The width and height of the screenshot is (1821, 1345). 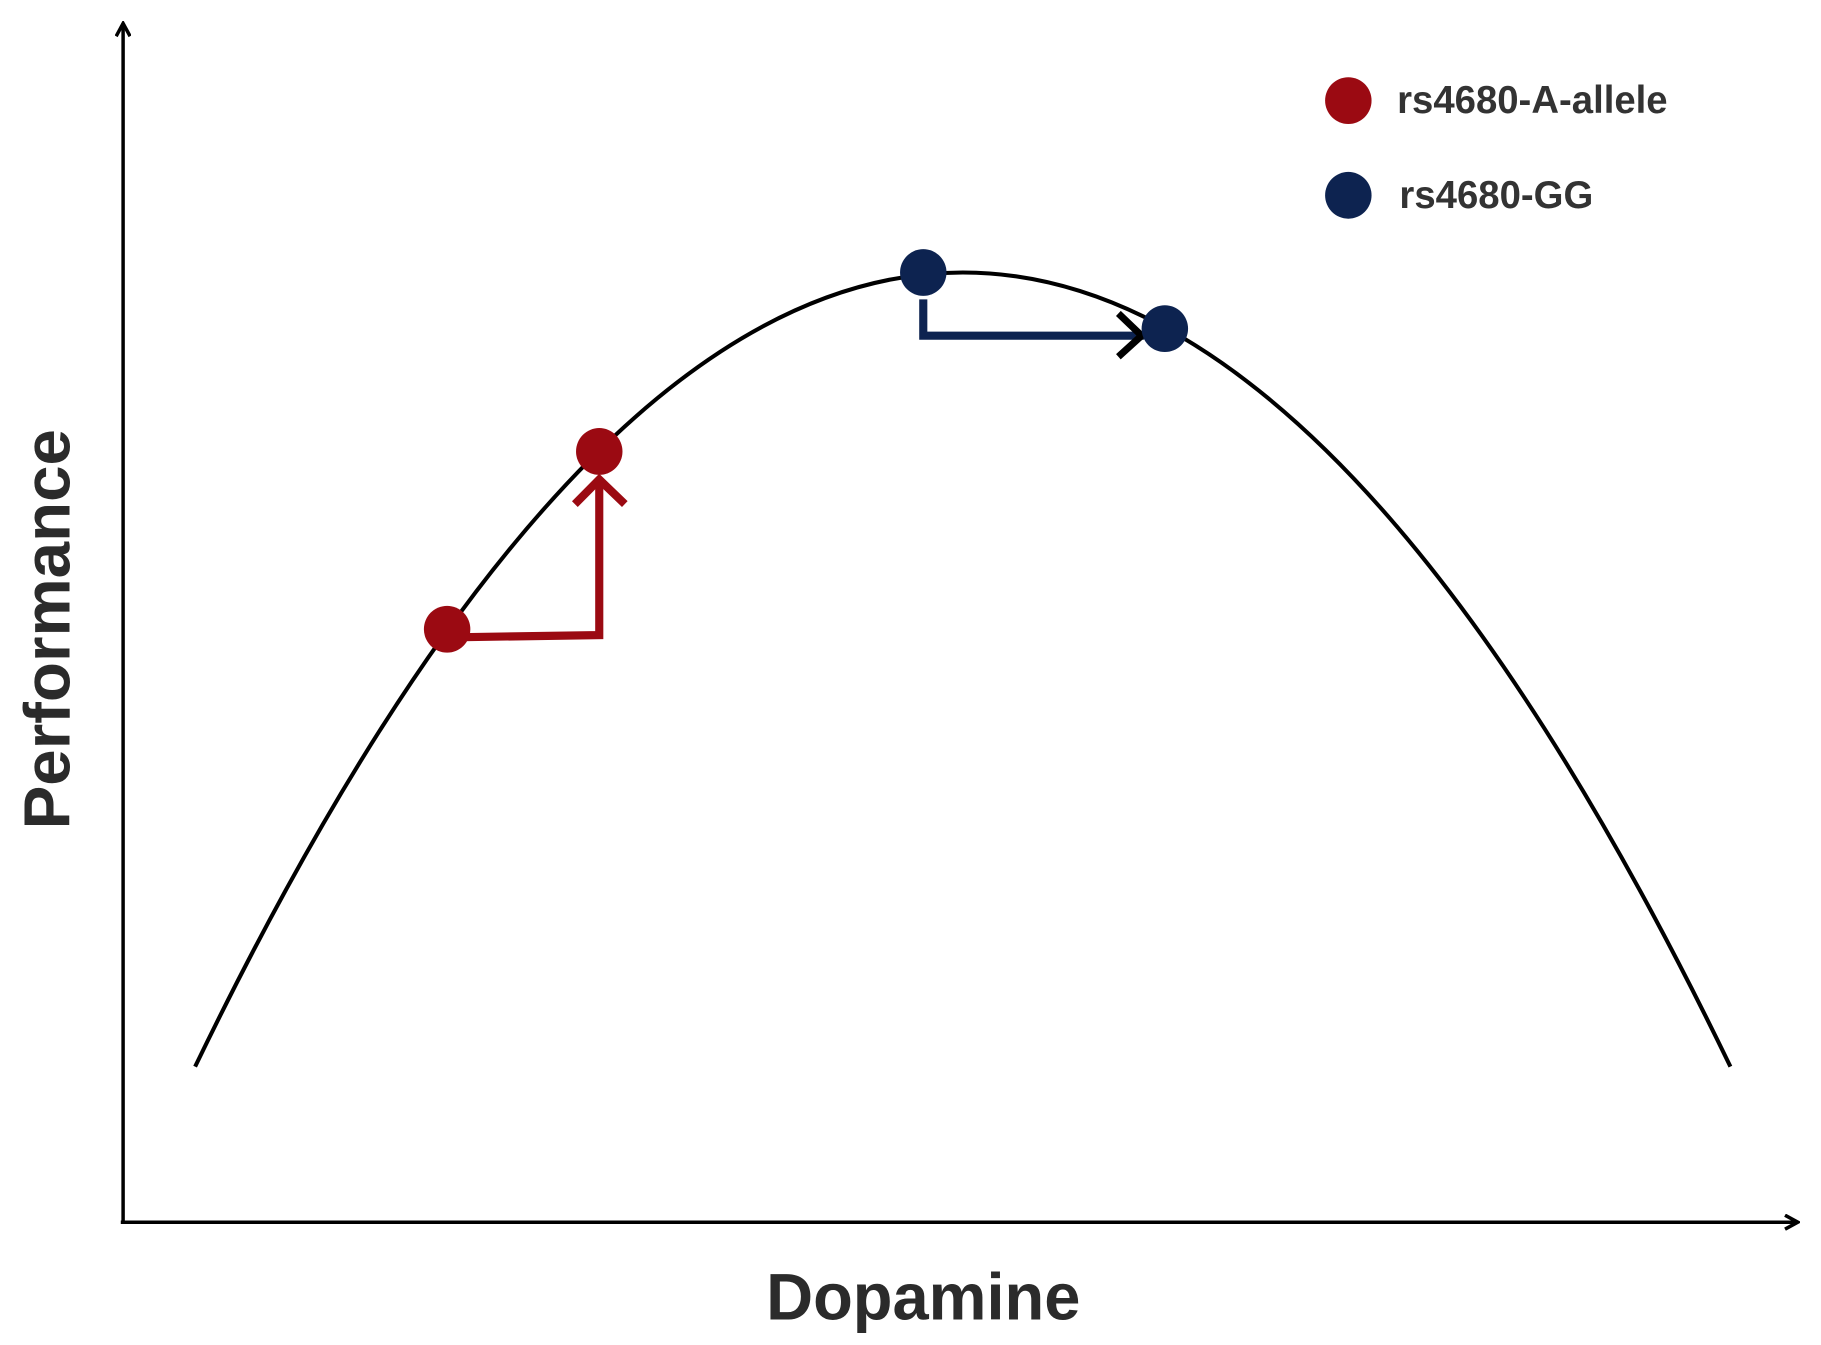 What do you see at coordinates (1031, 319) in the screenshot?
I see `gg-arrow` at bounding box center [1031, 319].